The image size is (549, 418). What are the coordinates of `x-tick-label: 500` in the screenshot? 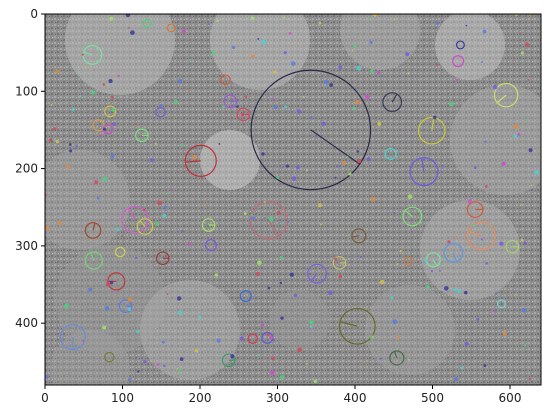 It's located at (432, 398).